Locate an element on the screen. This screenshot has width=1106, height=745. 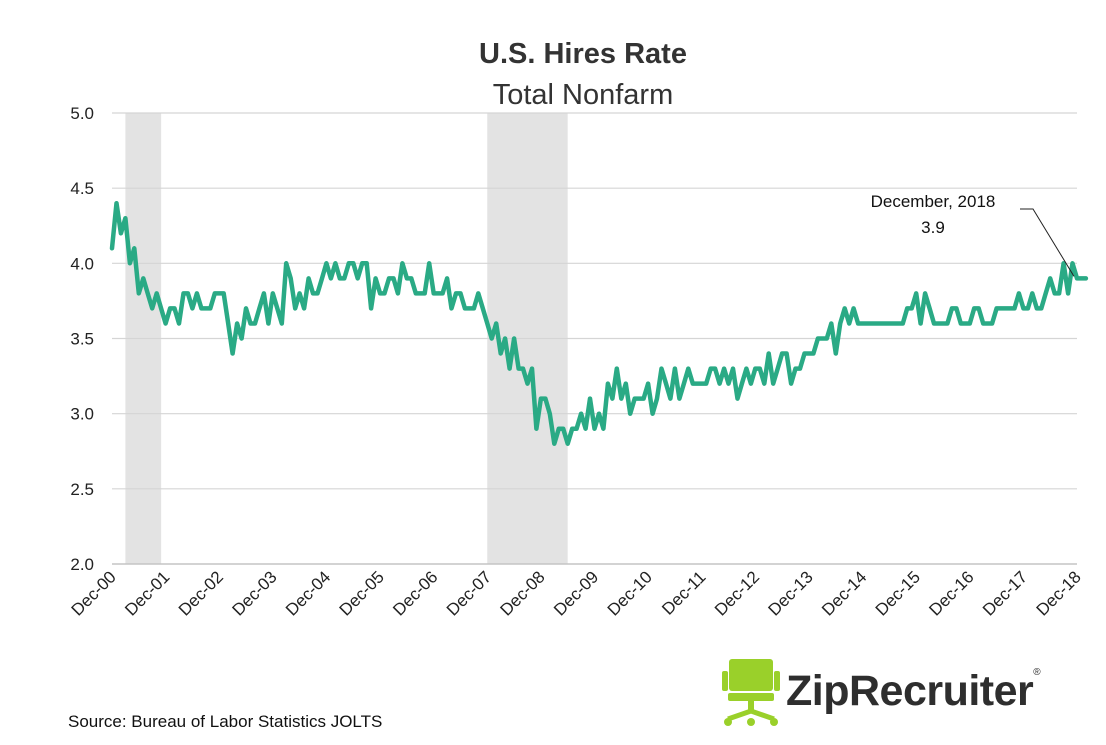
office-chair-icon is located at coordinates (751, 692).